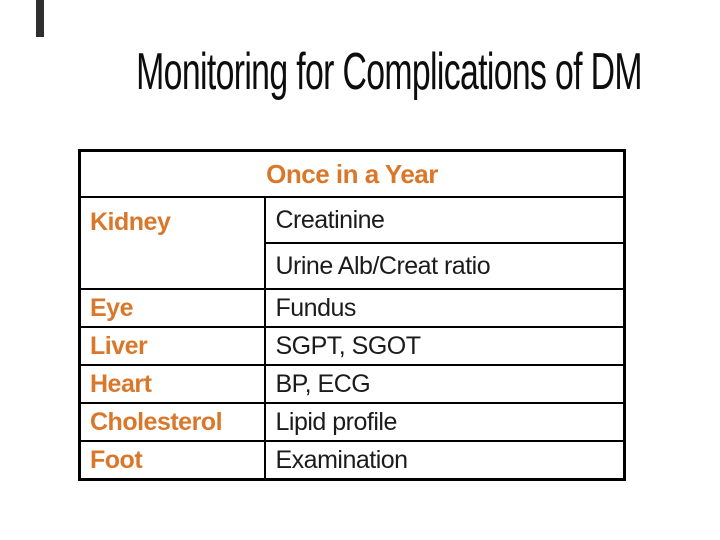 The image size is (720, 540). Describe the element at coordinates (172, 346) in the screenshot. I see `organ-cell-liver: Liver` at that location.